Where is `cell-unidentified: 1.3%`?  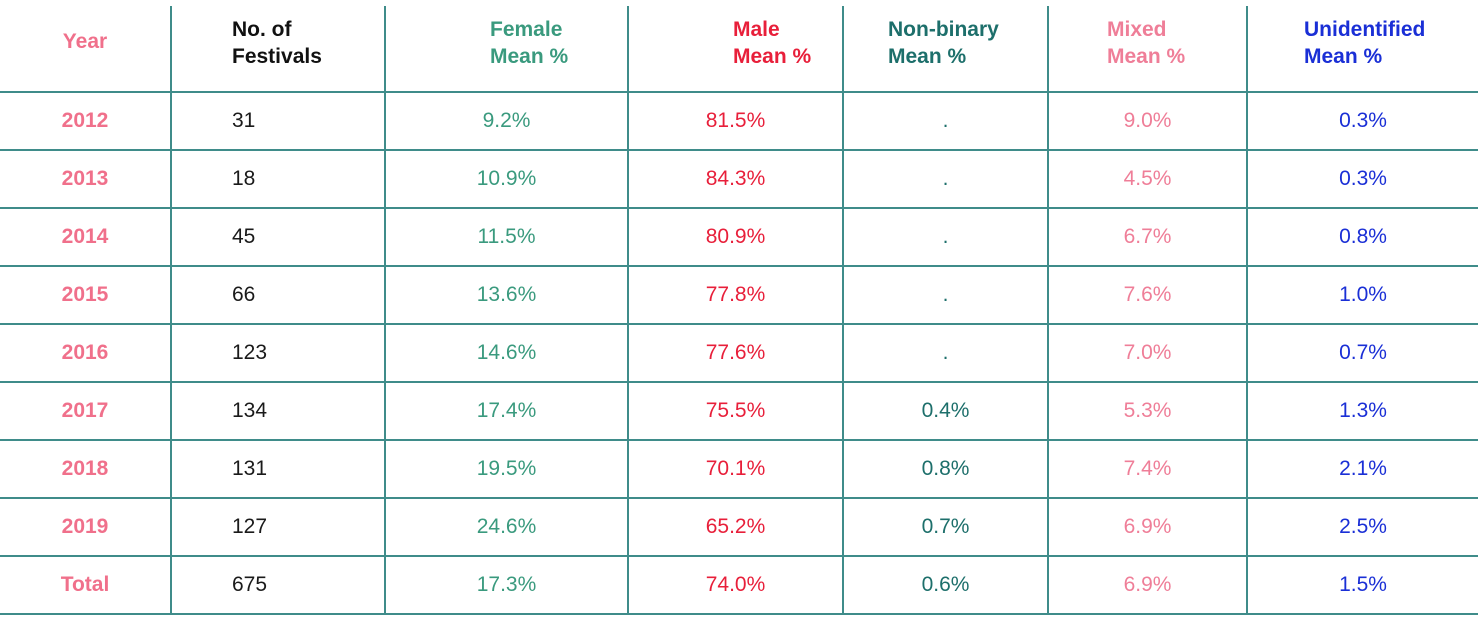 cell-unidentified: 1.3% is located at coordinates (1362, 411).